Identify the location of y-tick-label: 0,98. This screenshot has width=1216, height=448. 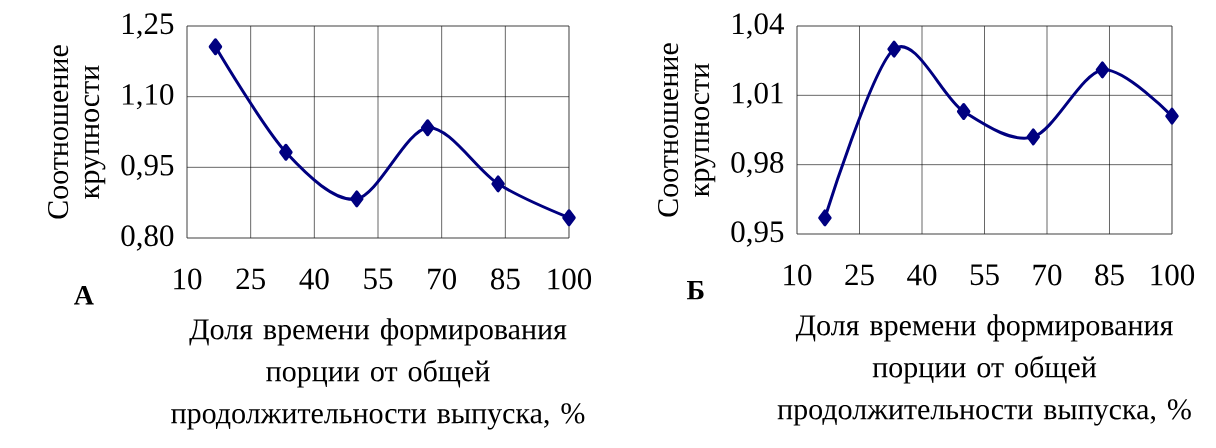
(757, 164).